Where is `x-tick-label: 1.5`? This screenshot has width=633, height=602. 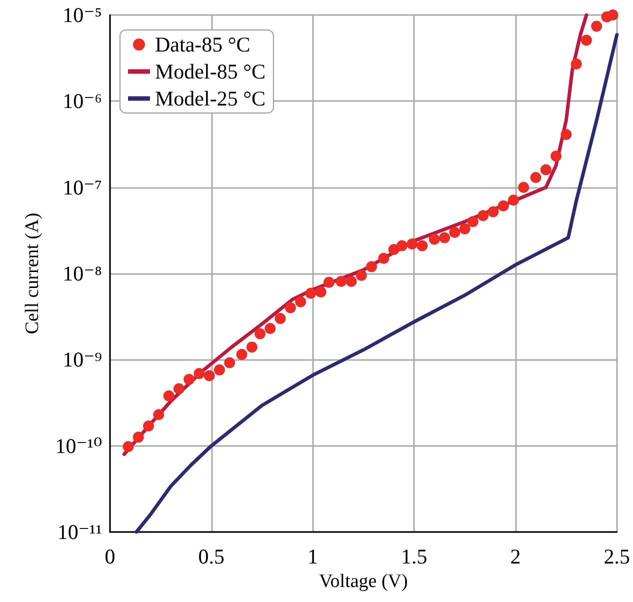
x-tick-label: 1.5 is located at coordinates (414, 556).